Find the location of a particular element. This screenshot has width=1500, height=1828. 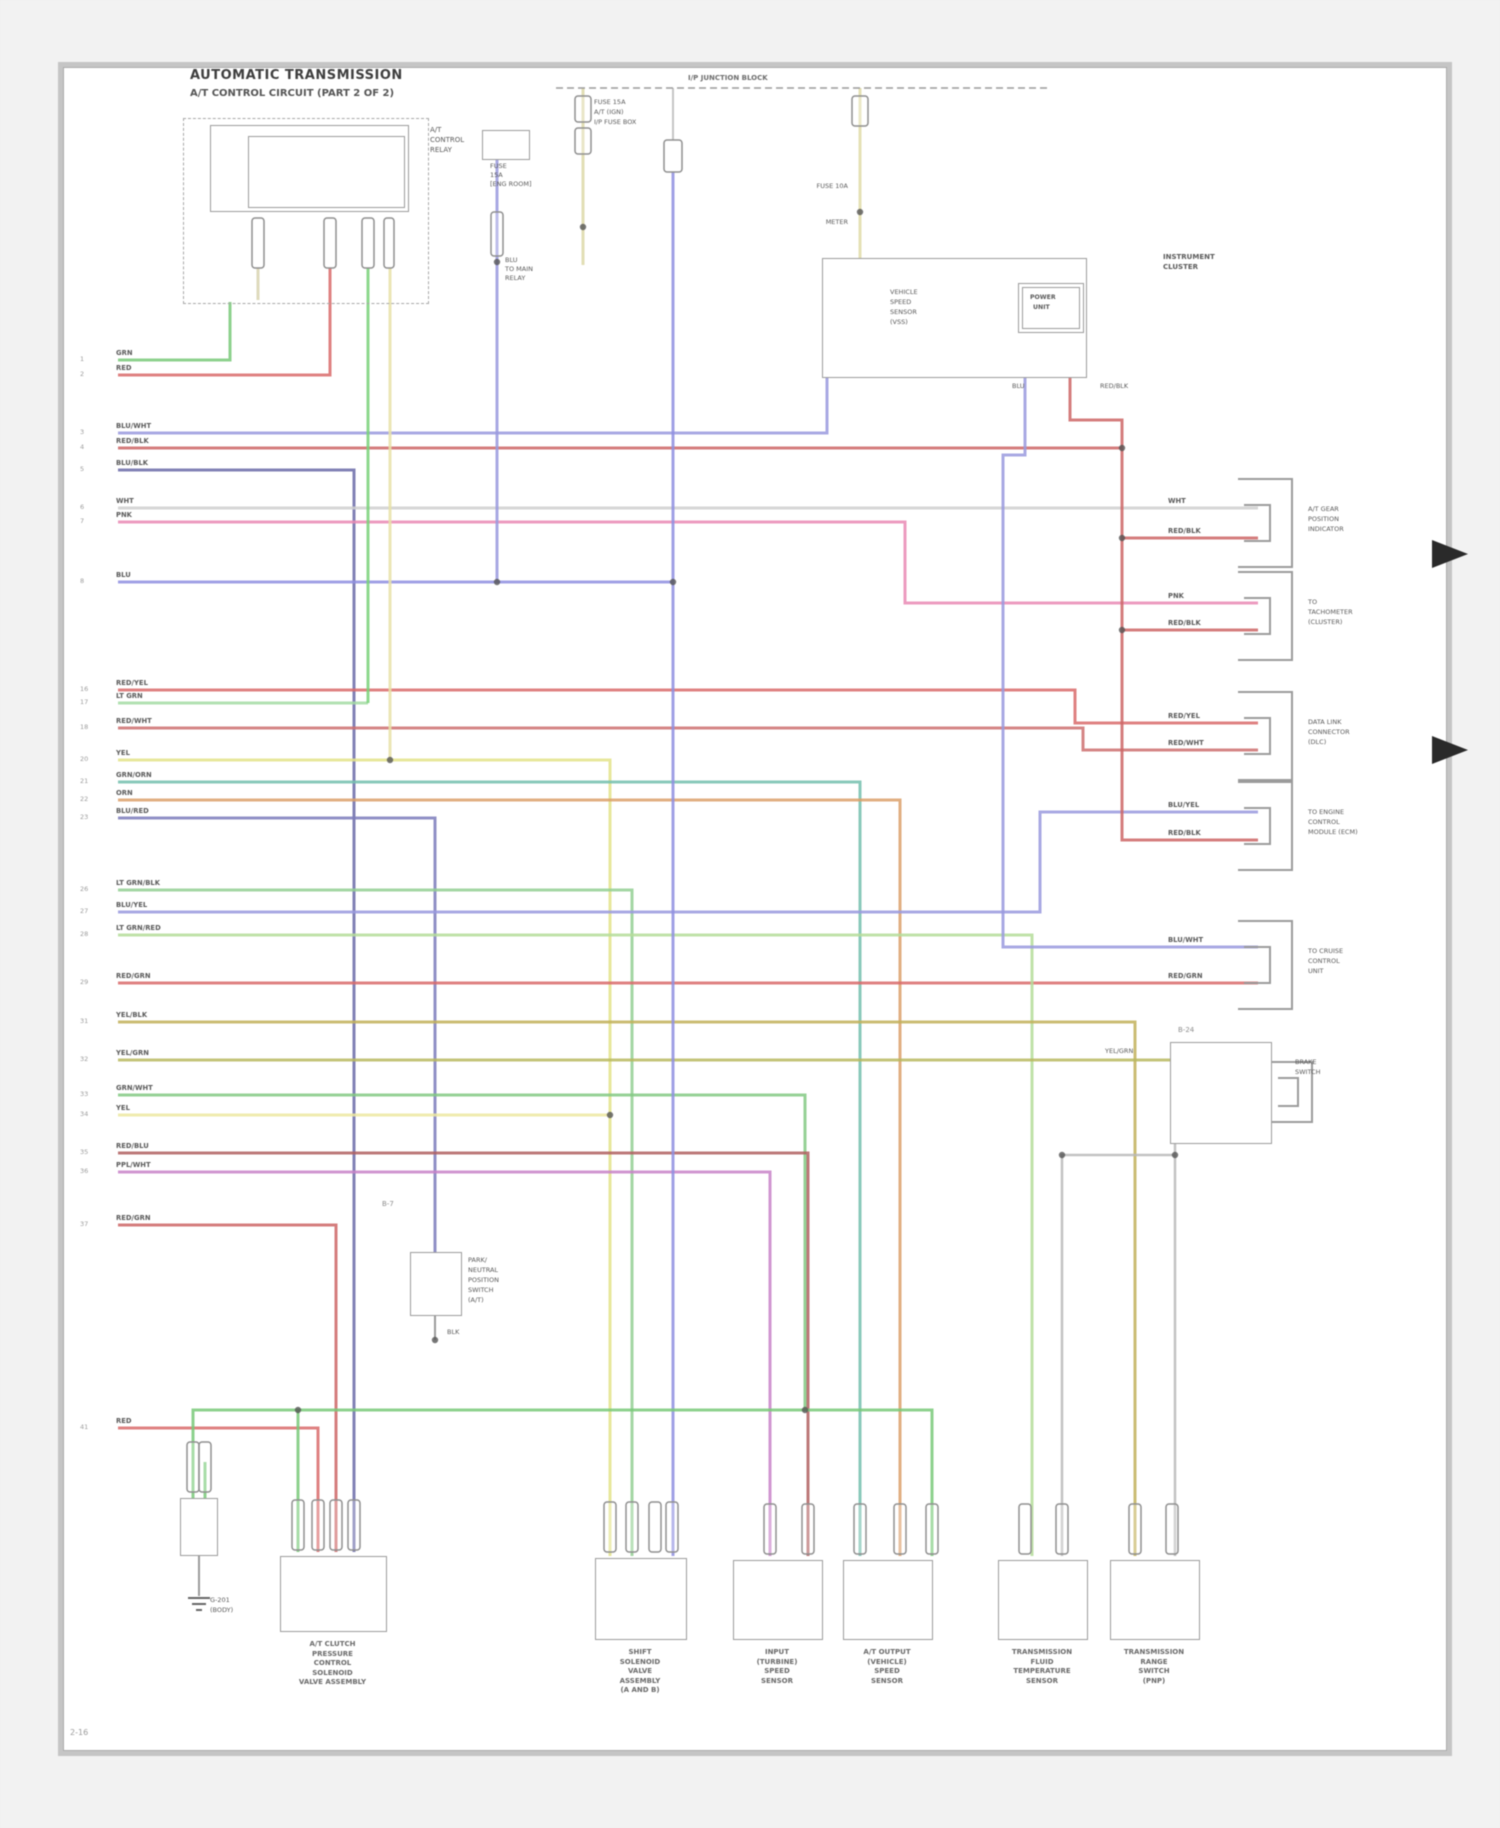

wire-code-label: RED is located at coordinates (124, 368).